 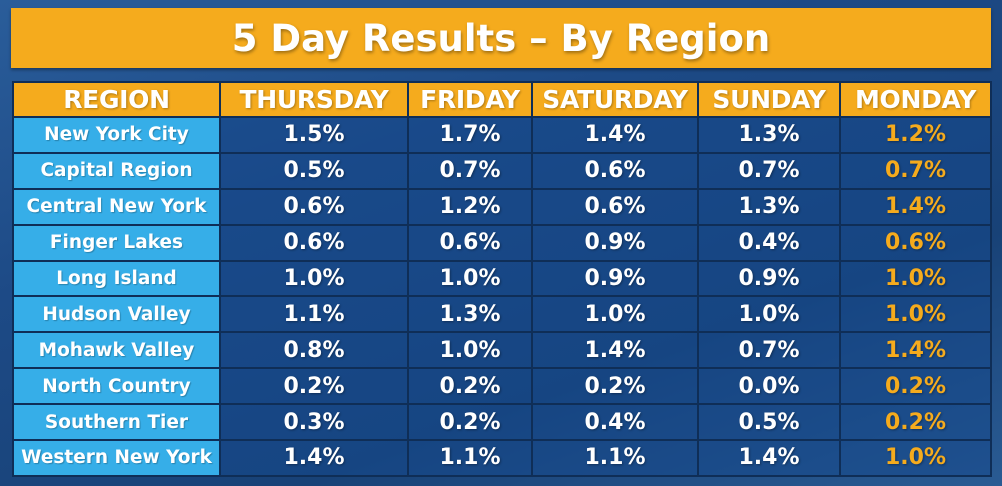 I want to click on sunday-value-cell: 1.0%, so click(x=769, y=314).